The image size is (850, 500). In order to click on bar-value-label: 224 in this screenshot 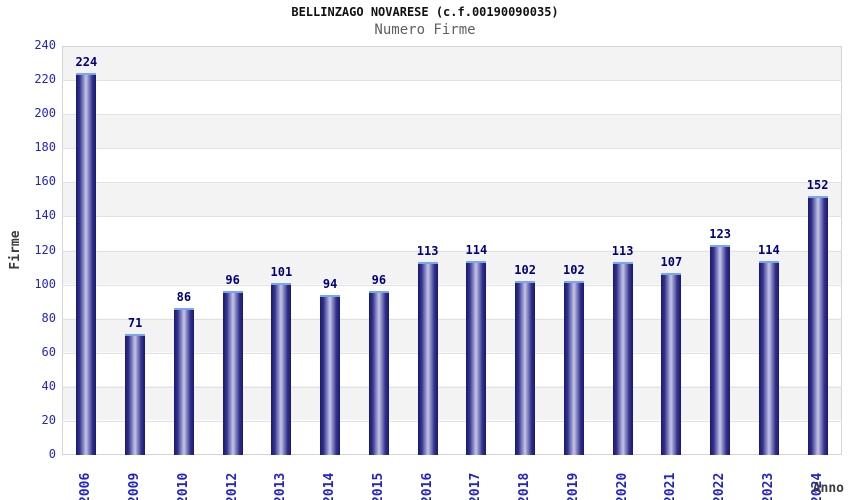, I will do `click(86, 62)`.